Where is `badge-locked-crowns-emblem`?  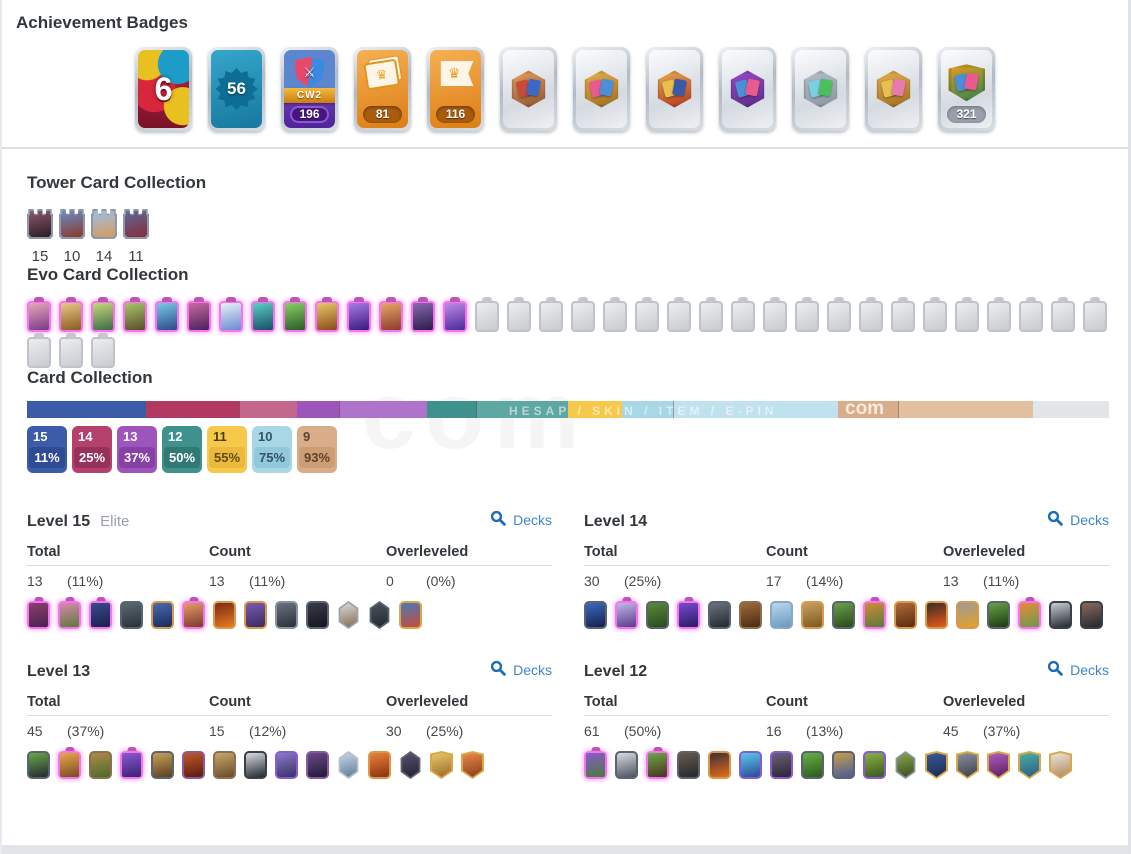 badge-locked-crowns-emblem is located at coordinates (674, 89).